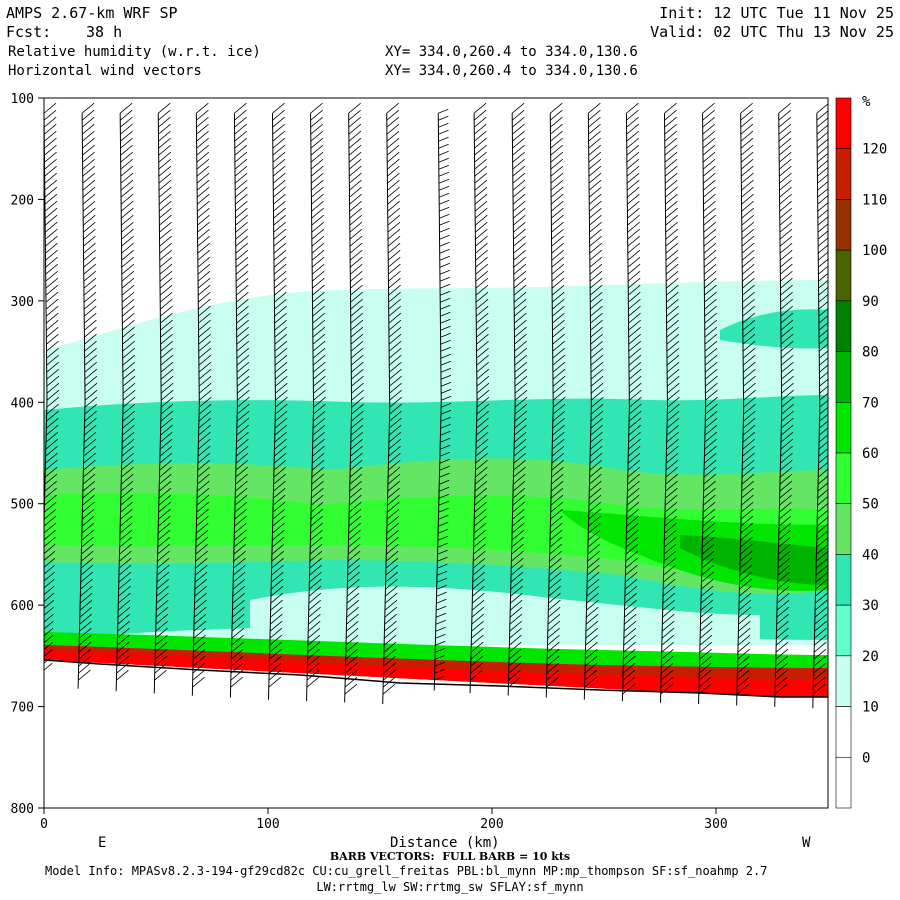  I want to click on below-ground, so click(436, 734).